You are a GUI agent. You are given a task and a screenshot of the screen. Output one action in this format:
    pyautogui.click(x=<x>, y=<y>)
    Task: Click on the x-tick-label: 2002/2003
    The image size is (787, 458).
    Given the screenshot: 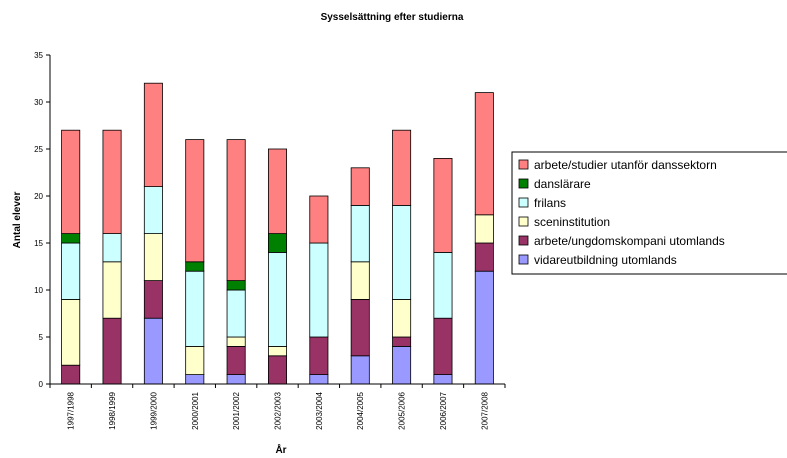 What is the action you would take?
    pyautogui.click(x=278, y=410)
    